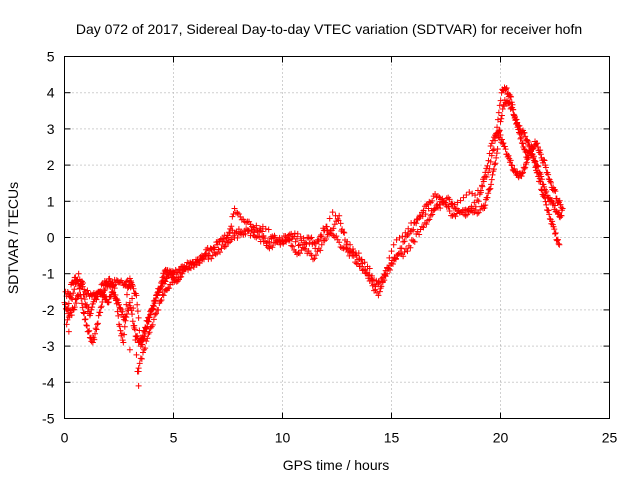 This screenshot has width=640, height=480. What do you see at coordinates (48, 238) in the screenshot?
I see `y-tick-labels: -5 -4 -3 -2 -1 0 1 2 3 4 5` at bounding box center [48, 238].